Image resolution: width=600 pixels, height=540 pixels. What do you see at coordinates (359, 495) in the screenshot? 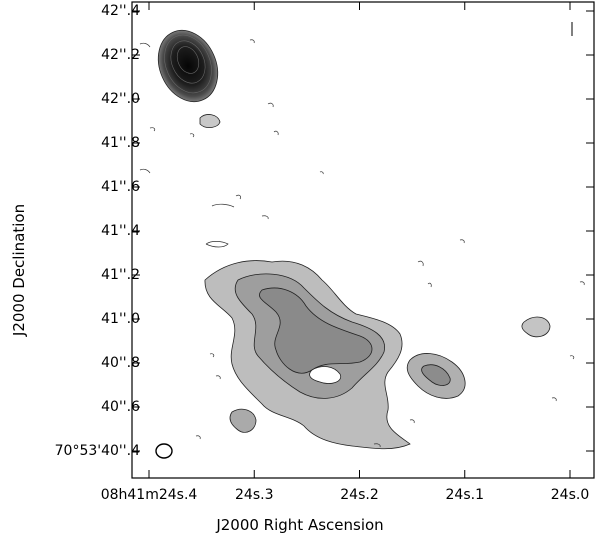
I see `x-tick-label: 24s.2` at bounding box center [359, 495].